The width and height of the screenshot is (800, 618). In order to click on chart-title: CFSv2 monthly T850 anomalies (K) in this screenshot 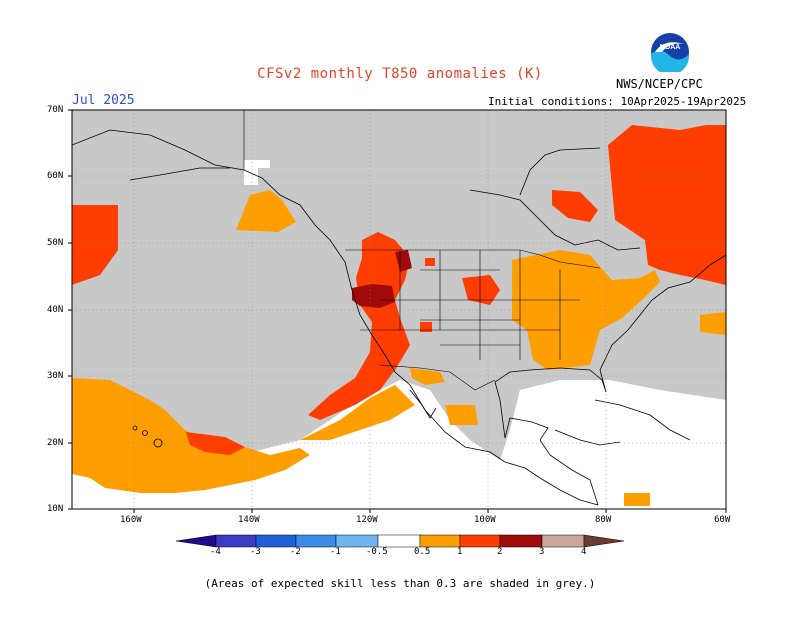, I will do `click(400, 74)`.